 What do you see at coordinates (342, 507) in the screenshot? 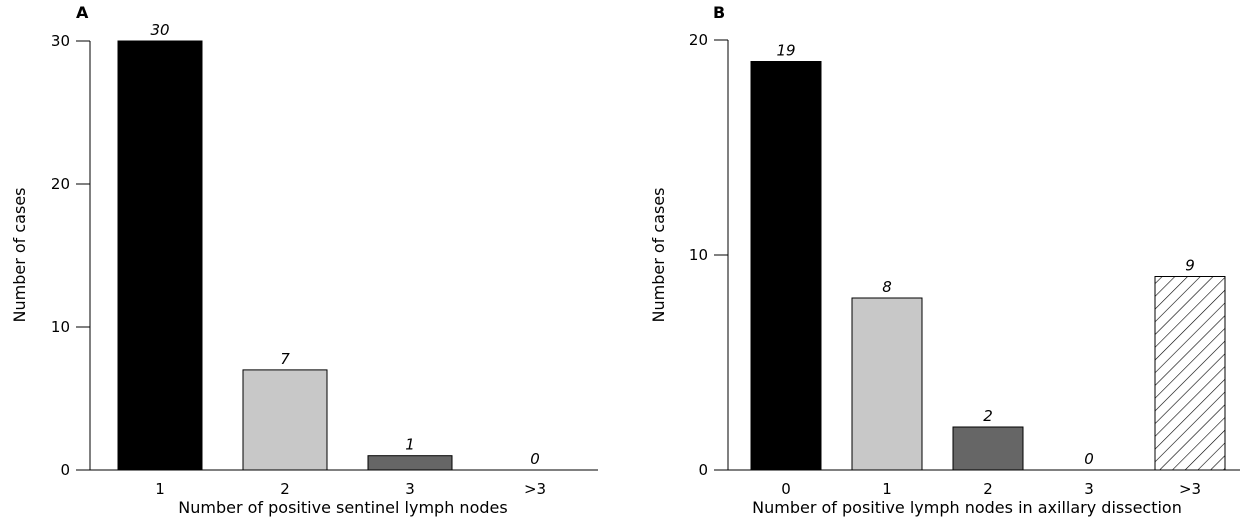
I see `x-axis-label-a: Number of positive sentinel lymph nodes` at bounding box center [342, 507].